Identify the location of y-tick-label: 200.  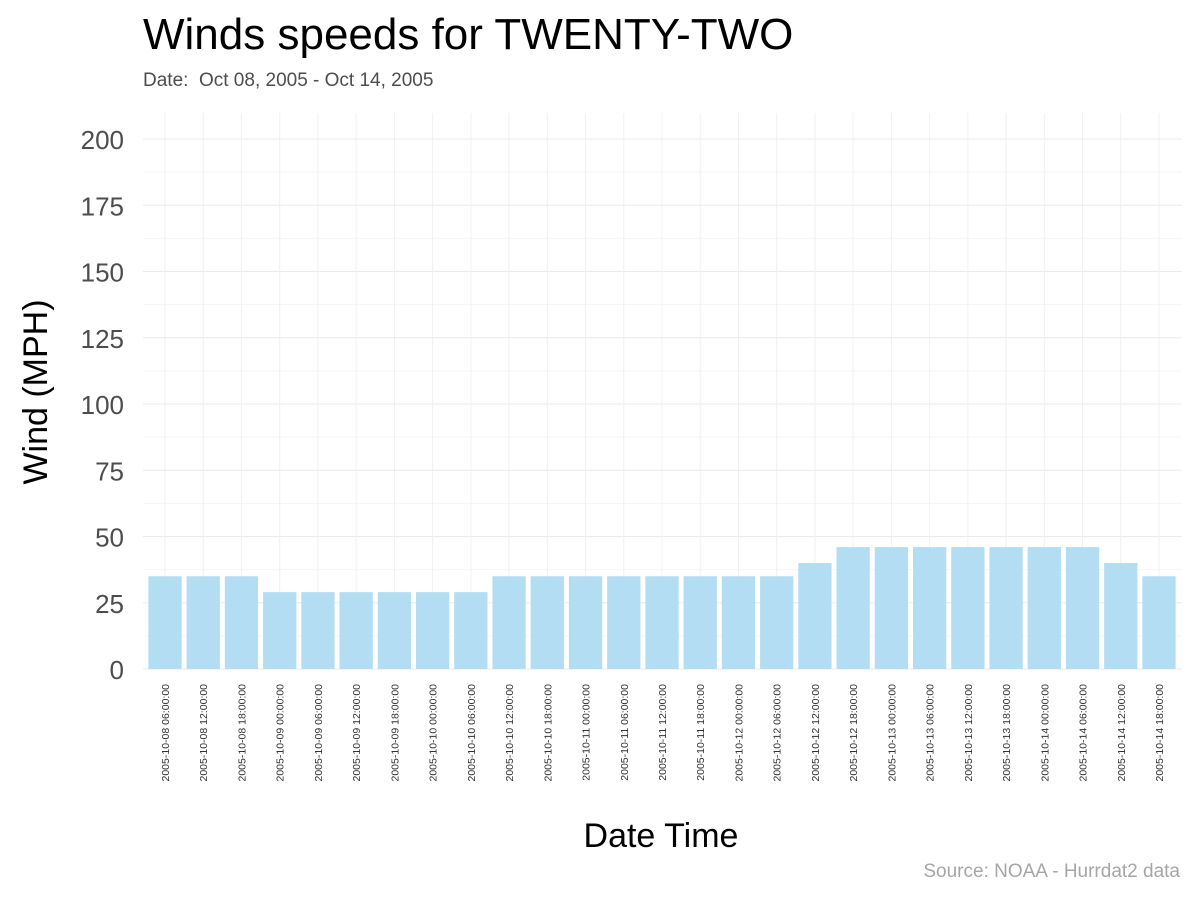
(102, 140).